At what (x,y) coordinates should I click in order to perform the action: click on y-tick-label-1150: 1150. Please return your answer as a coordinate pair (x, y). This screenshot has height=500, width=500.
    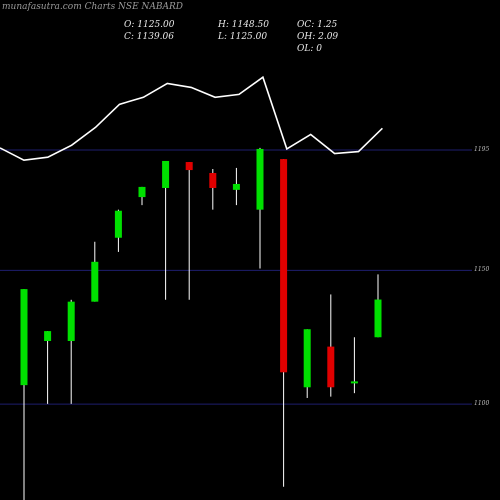
    Looking at the image, I should click on (482, 270).